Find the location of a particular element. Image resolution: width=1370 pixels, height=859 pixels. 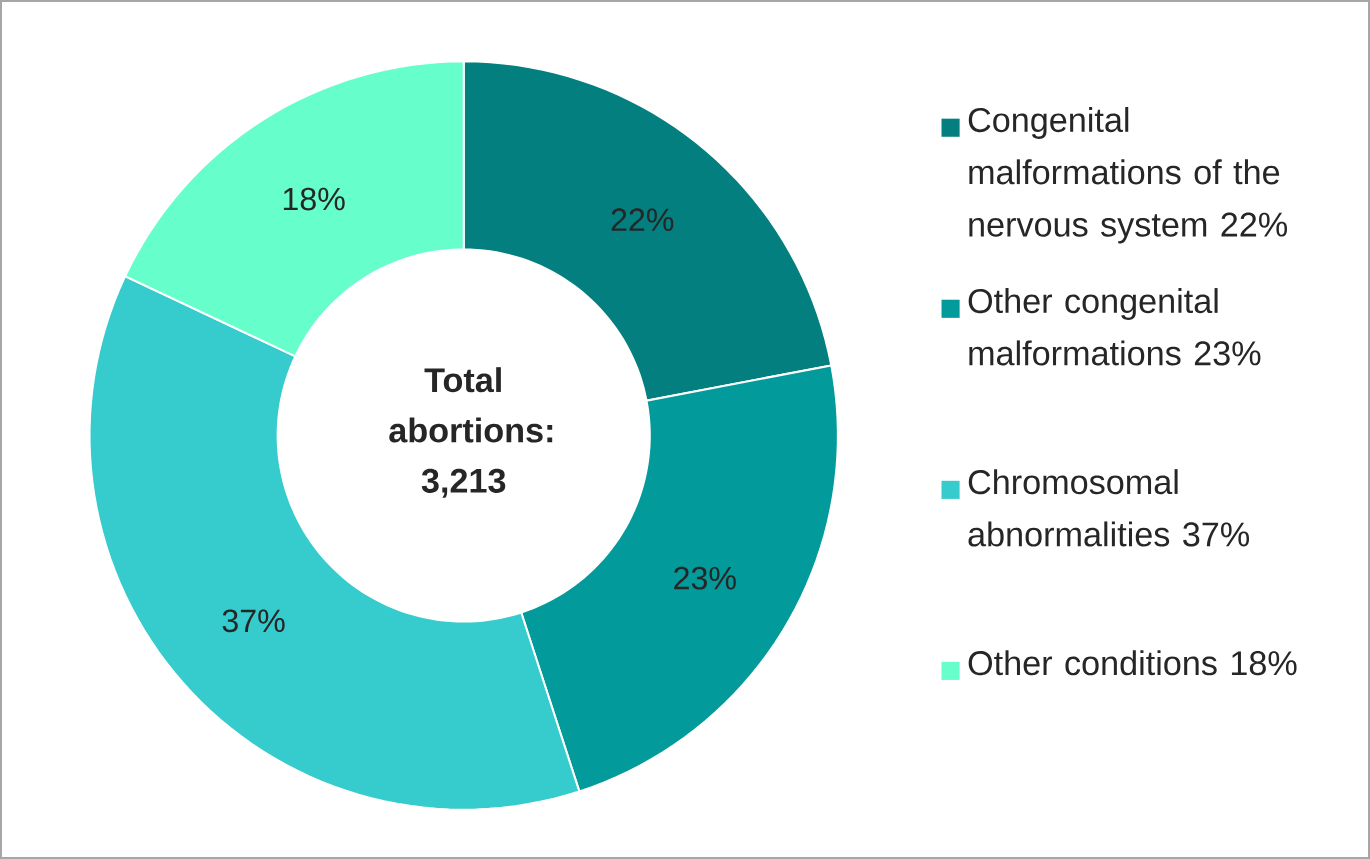

data-label: 18% is located at coordinates (314, 199).